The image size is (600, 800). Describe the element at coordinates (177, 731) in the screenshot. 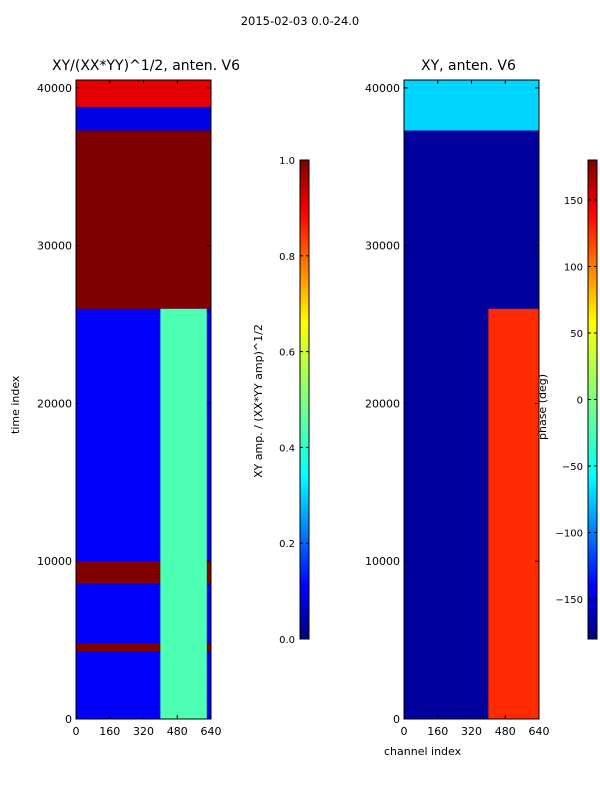

I see `x-tick-label-0-480: 480` at that location.